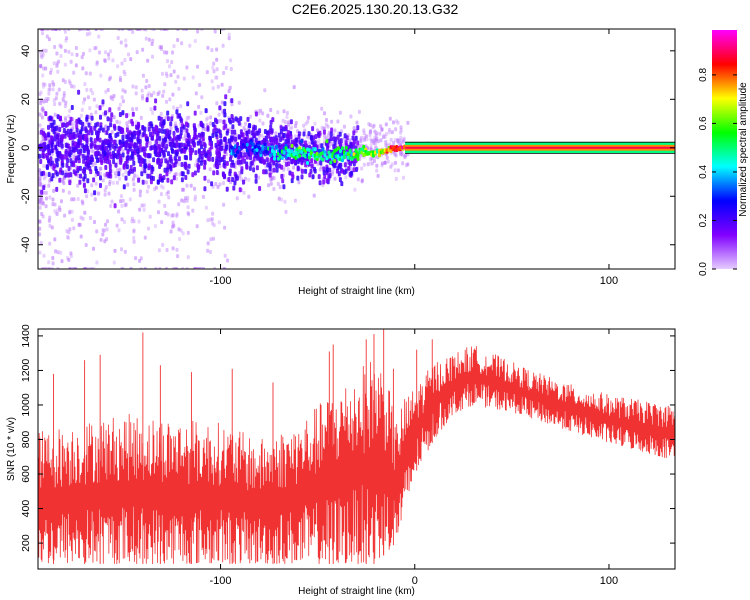 The width and height of the screenshot is (750, 600). I want to click on y-tick-label: 1200, so click(26, 371).